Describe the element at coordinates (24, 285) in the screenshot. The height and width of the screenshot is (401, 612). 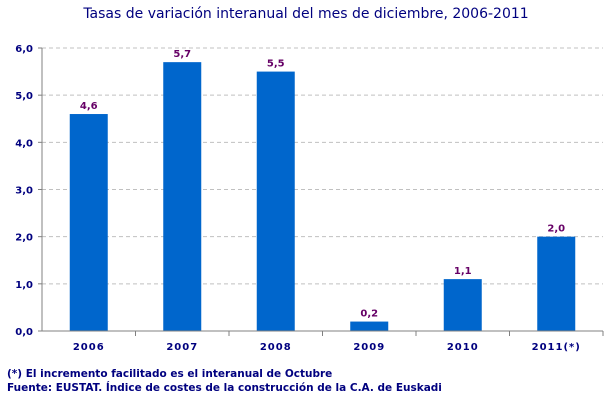
I see `y-tick-label: 1,0` at that location.